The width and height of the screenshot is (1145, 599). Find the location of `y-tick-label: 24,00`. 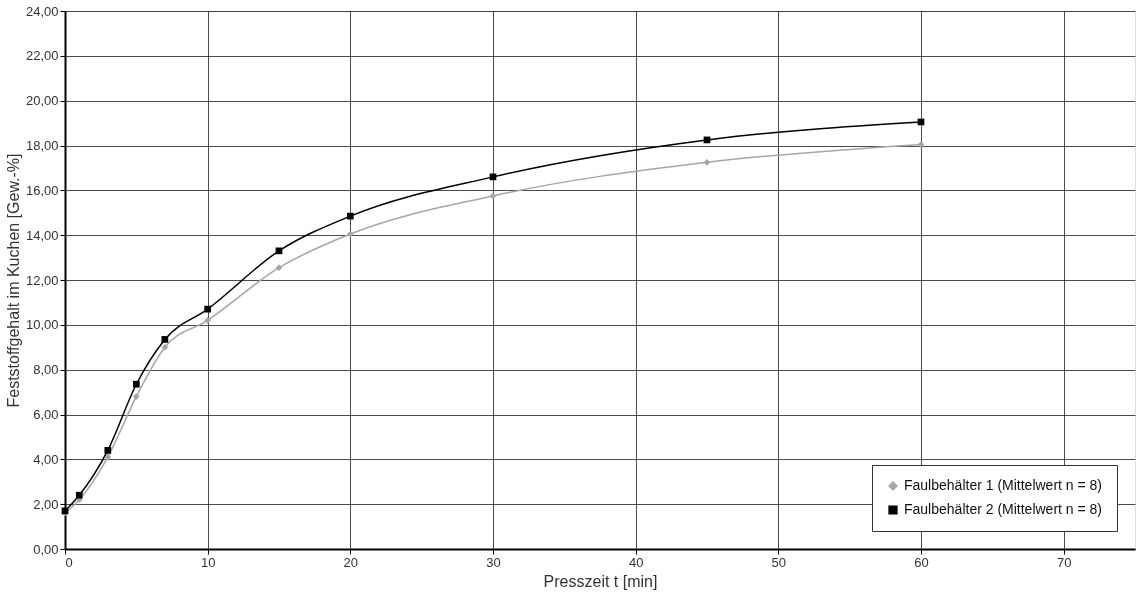

y-tick-label: 24,00 is located at coordinates (42, 11).